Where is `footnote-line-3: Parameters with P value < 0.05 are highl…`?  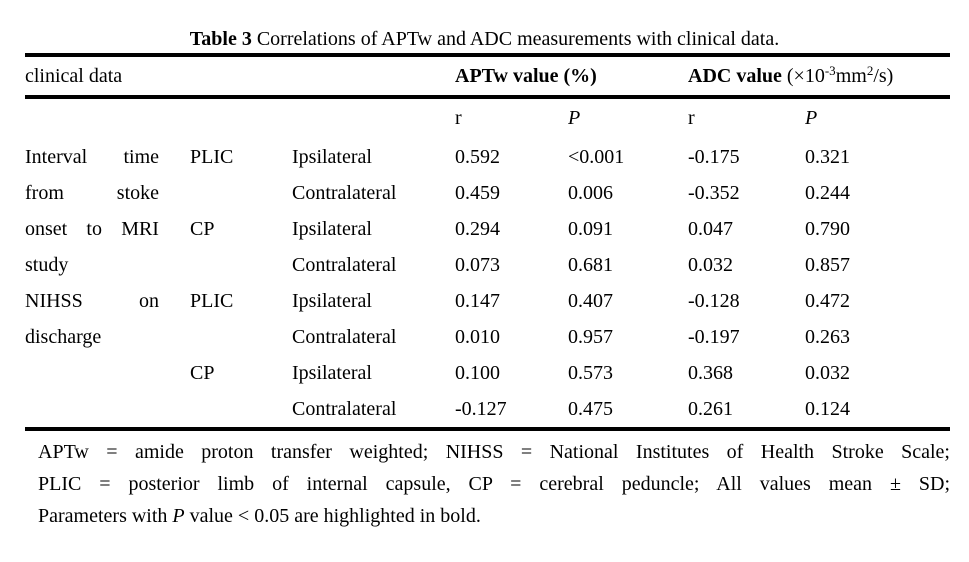 footnote-line-3: Parameters with P value < 0.05 are highl… is located at coordinates (259, 516).